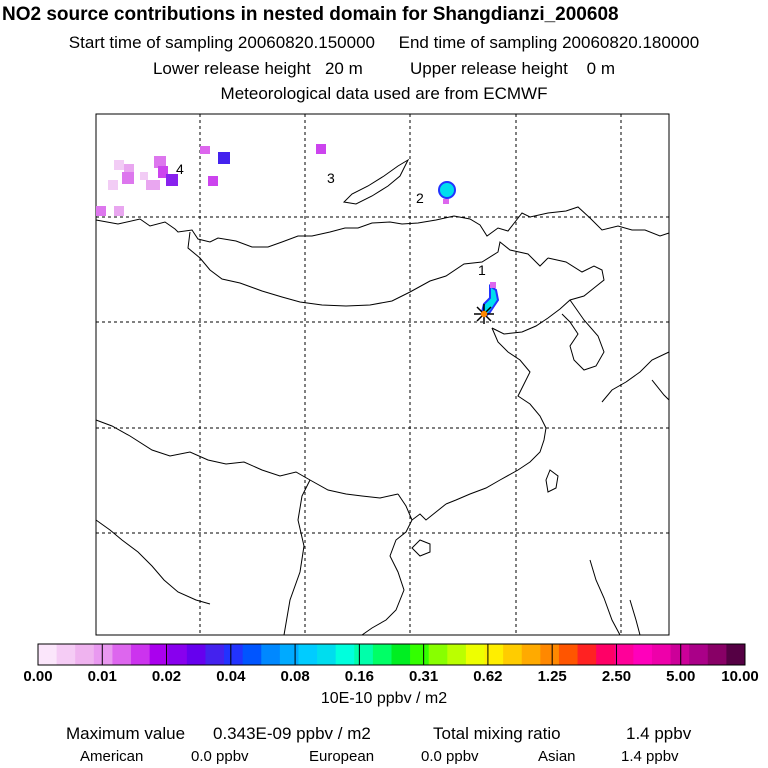 Image resolution: width=768 pixels, height=768 pixels. What do you see at coordinates (126, 733) in the screenshot?
I see `max-value-label: Maximum value` at bounding box center [126, 733].